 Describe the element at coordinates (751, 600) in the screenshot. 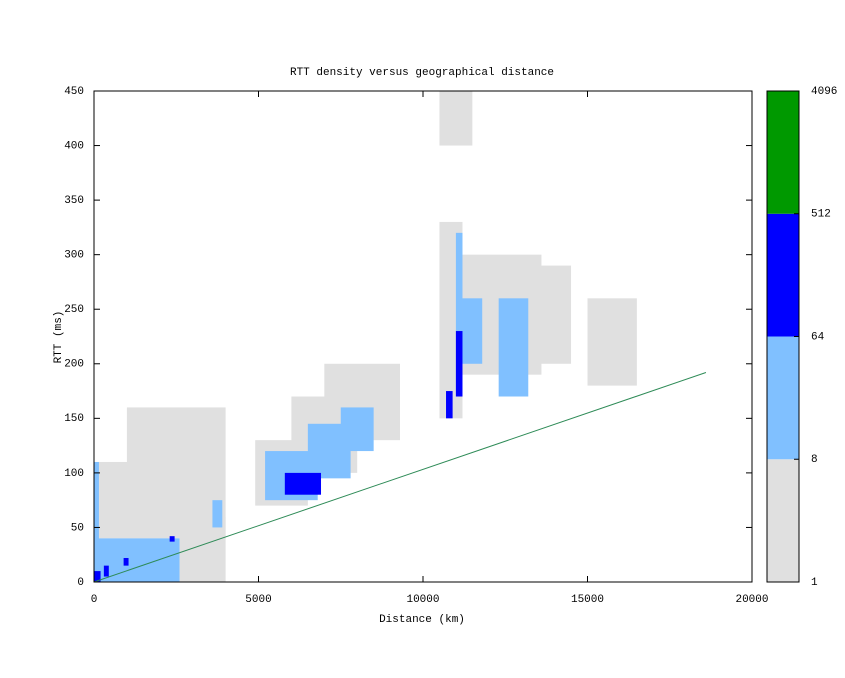

I see `x-tick-label: 20000` at that location.